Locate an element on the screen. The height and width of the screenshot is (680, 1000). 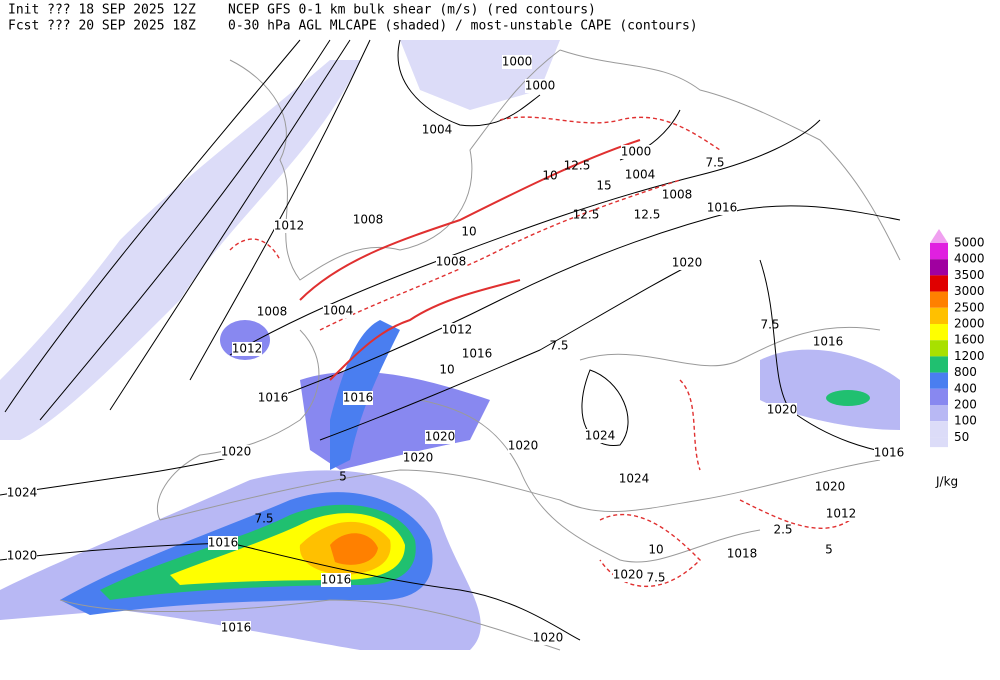
shear-label: 2.5 is located at coordinates (782, 530).